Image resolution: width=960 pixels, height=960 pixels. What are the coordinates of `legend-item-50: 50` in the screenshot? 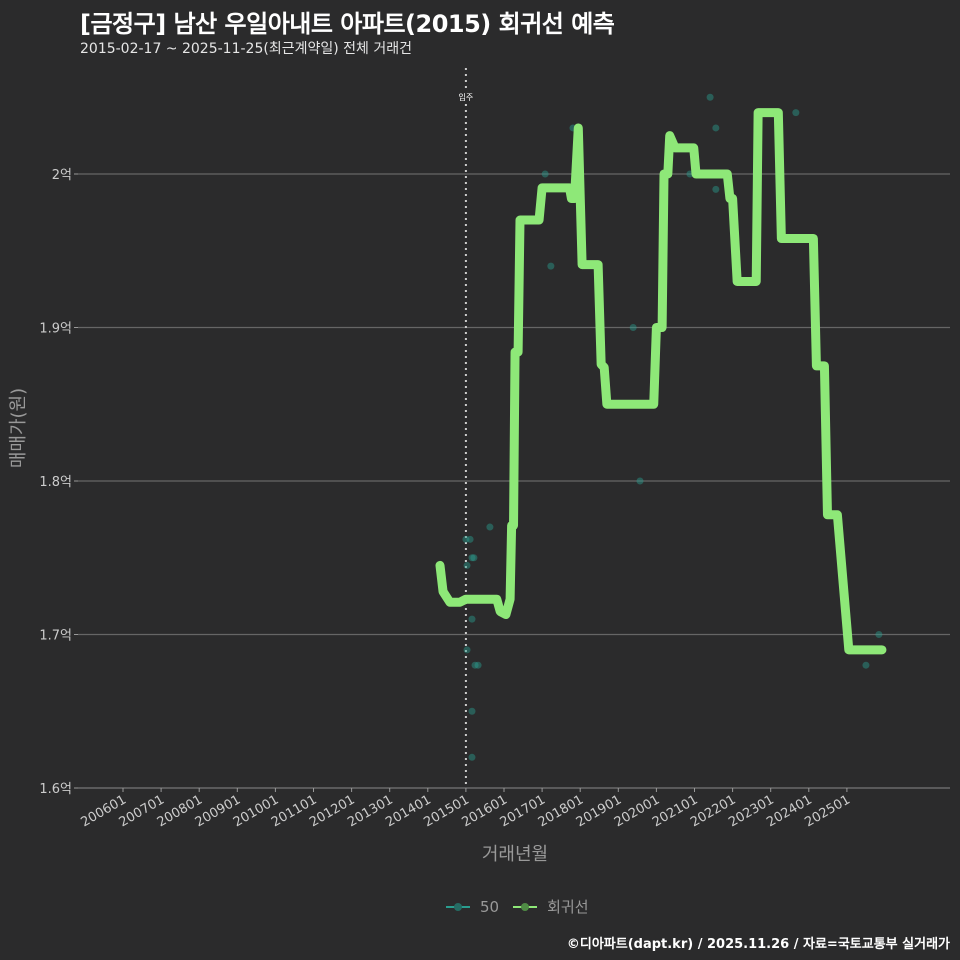 It's located at (472, 907).